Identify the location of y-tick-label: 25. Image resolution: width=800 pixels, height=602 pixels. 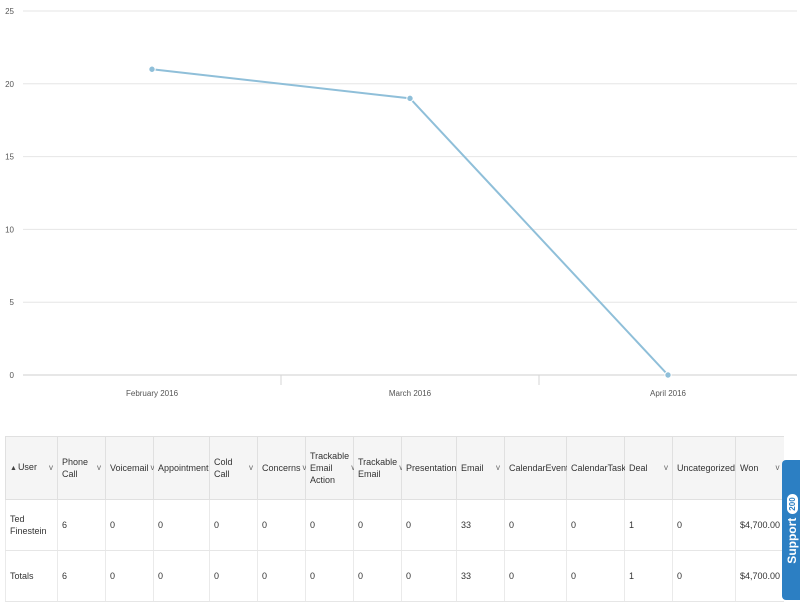
(9, 11).